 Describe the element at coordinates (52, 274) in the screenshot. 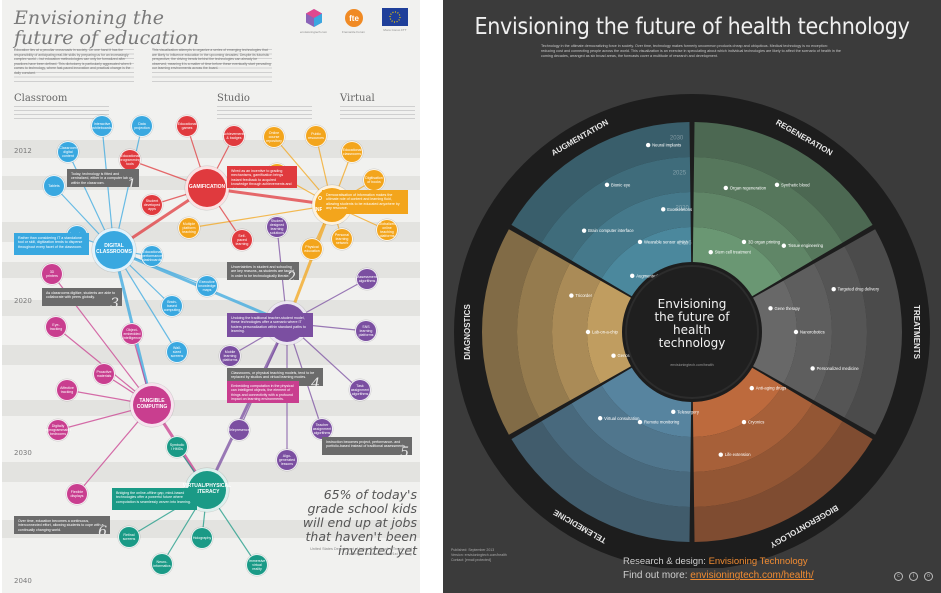

I see `technology-node: 3D printers` at that location.